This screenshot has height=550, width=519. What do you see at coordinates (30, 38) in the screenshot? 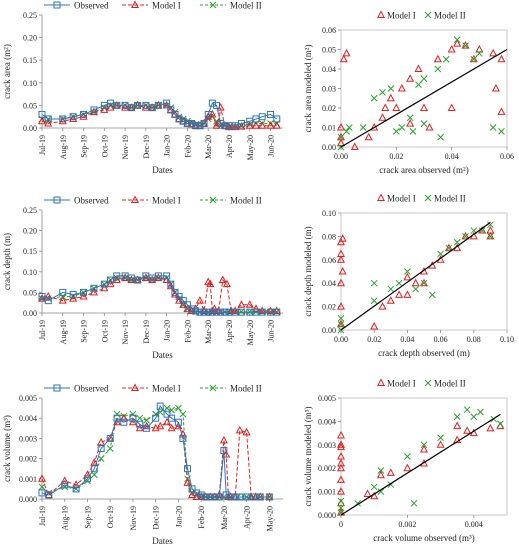
I see `y-tick-label: 0.20` at bounding box center [30, 38].